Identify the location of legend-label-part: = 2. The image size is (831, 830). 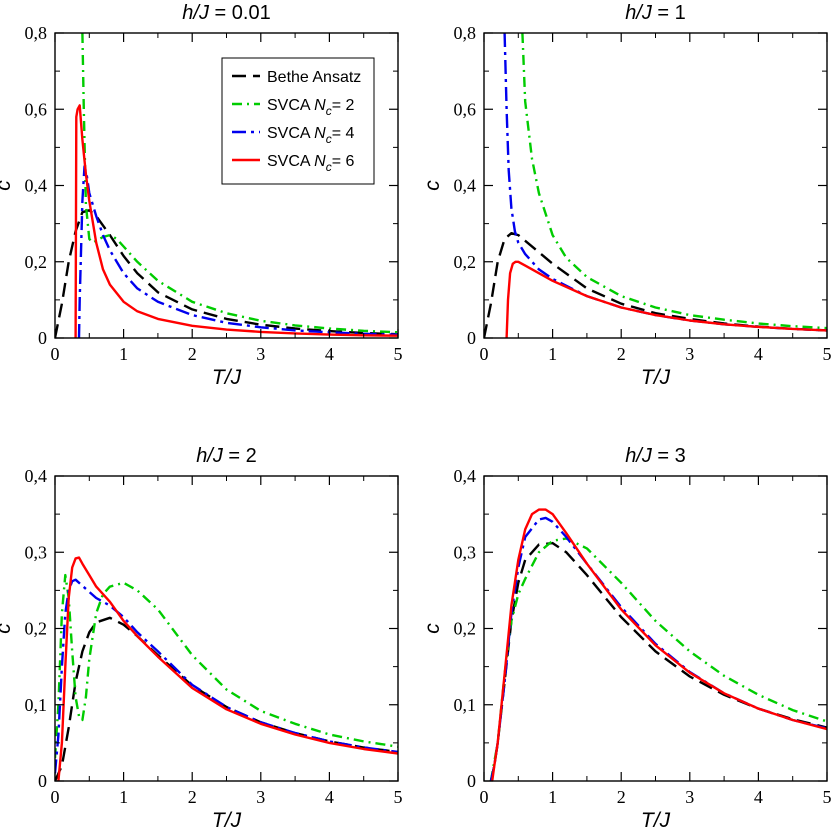
(343, 105).